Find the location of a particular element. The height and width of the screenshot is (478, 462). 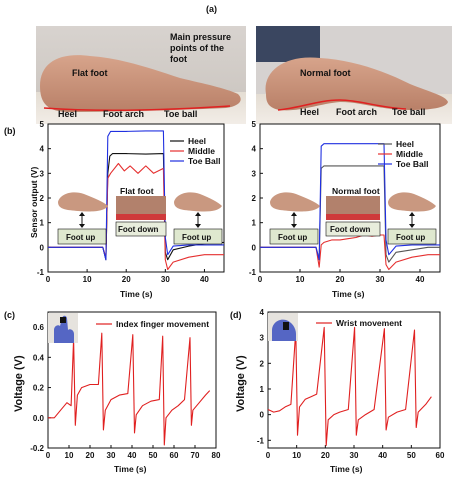

inset-foot-down-right: Foot down is located at coordinates (353, 216).